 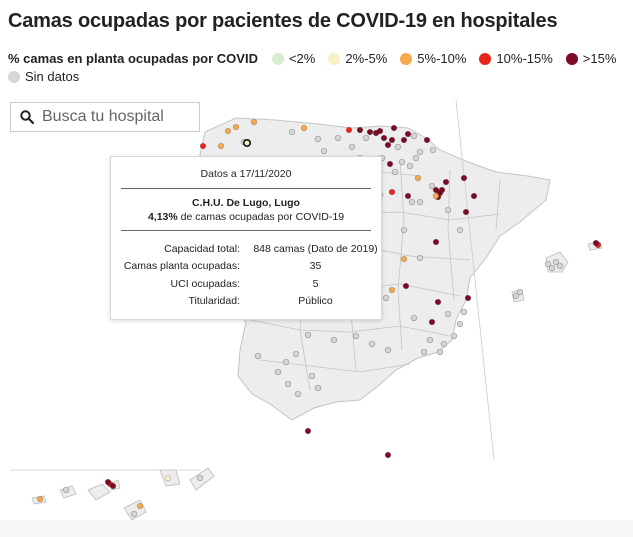 What do you see at coordinates (247, 143) in the screenshot?
I see `selected-hospital-marker` at bounding box center [247, 143].